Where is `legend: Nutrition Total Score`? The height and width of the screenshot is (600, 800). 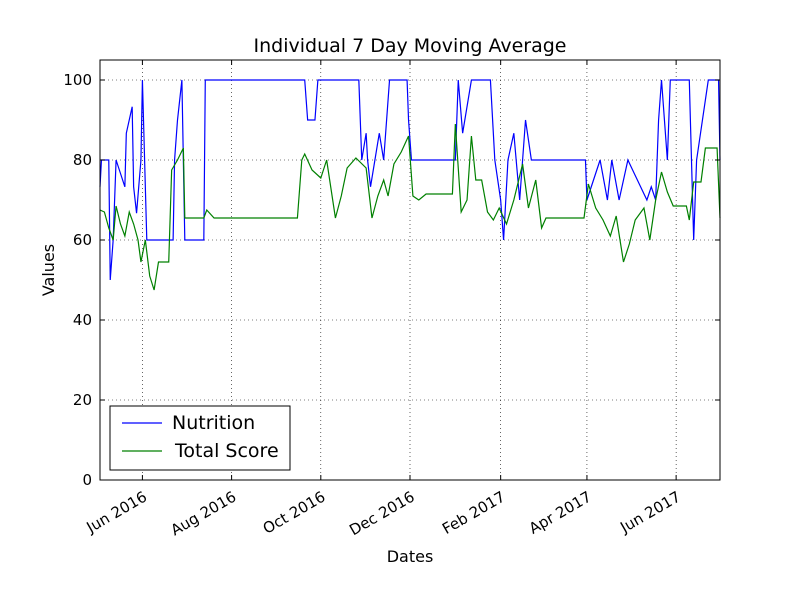 legend: Nutrition Total Score is located at coordinates (200, 438).